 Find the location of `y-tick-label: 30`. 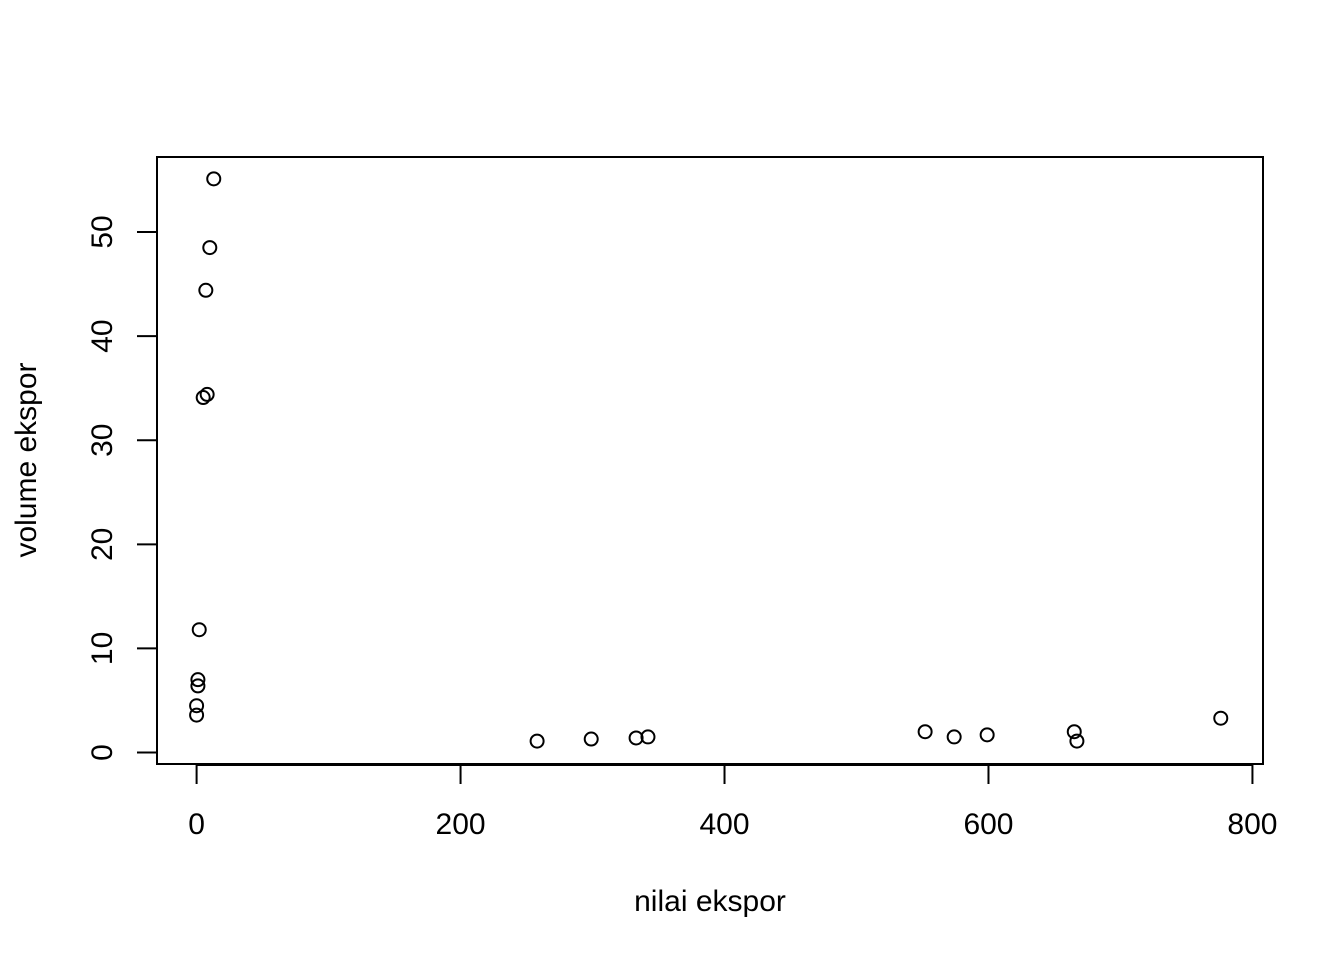

y-tick-label: 30 is located at coordinates (102, 440).